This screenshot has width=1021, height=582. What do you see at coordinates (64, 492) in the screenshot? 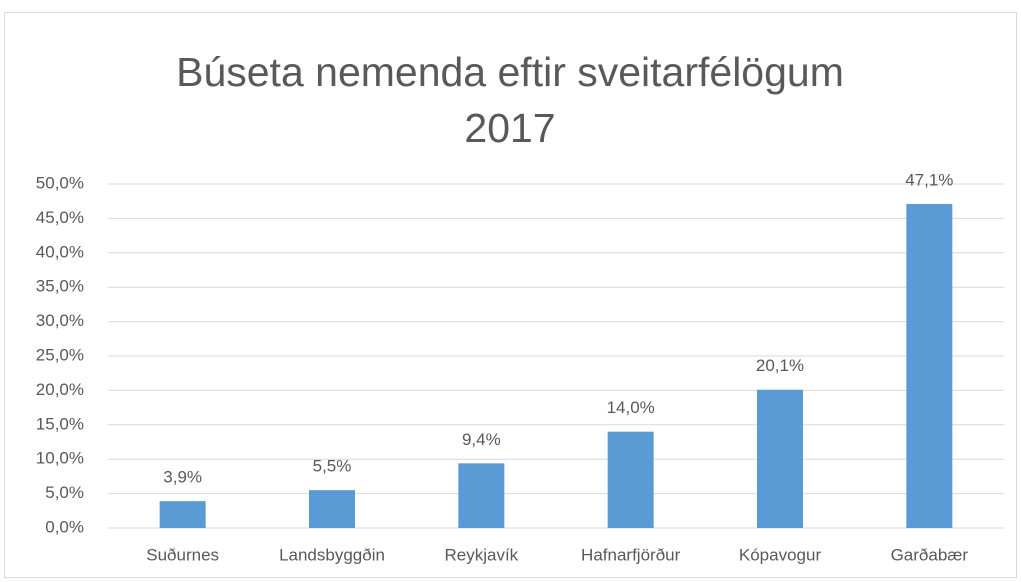
I see `y-tick-label: 5,0%` at bounding box center [64, 492].